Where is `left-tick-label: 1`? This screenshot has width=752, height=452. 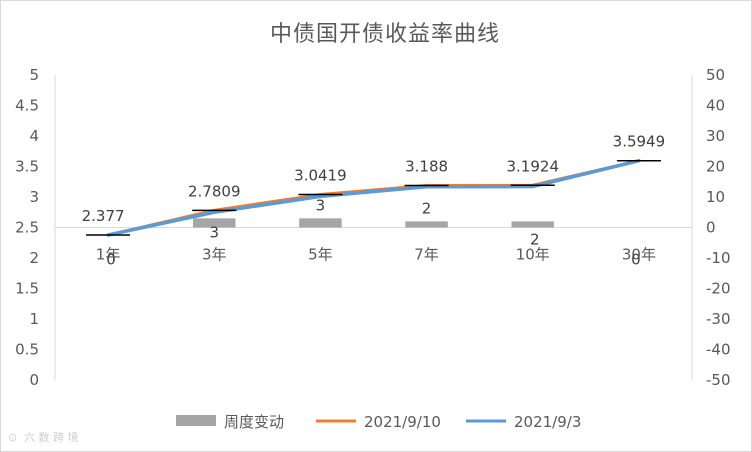
left-tick-label: 1 is located at coordinates (34, 319).